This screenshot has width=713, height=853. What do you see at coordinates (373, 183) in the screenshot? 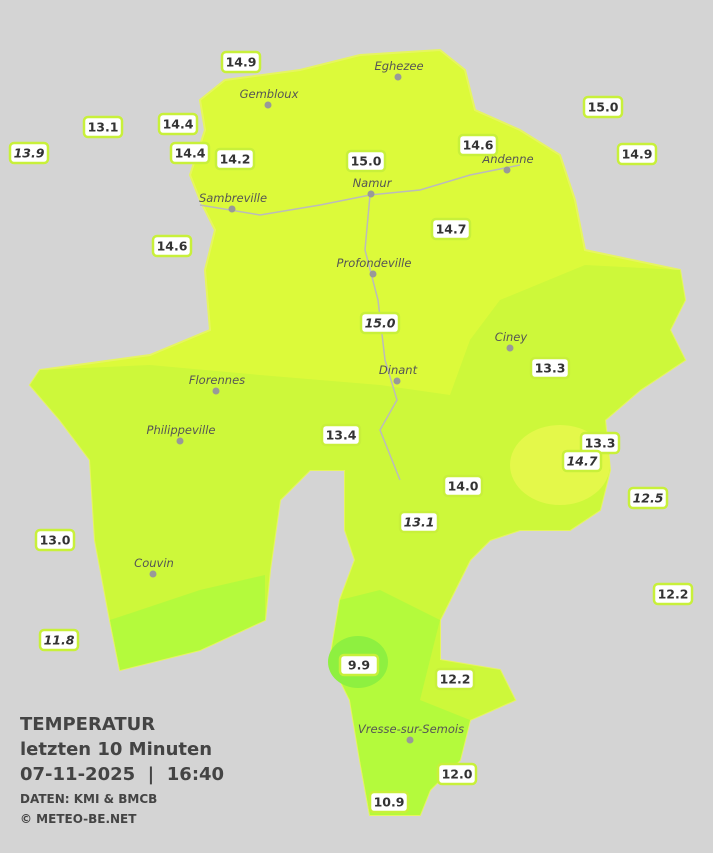
I see `town-label: Namur` at bounding box center [373, 183].